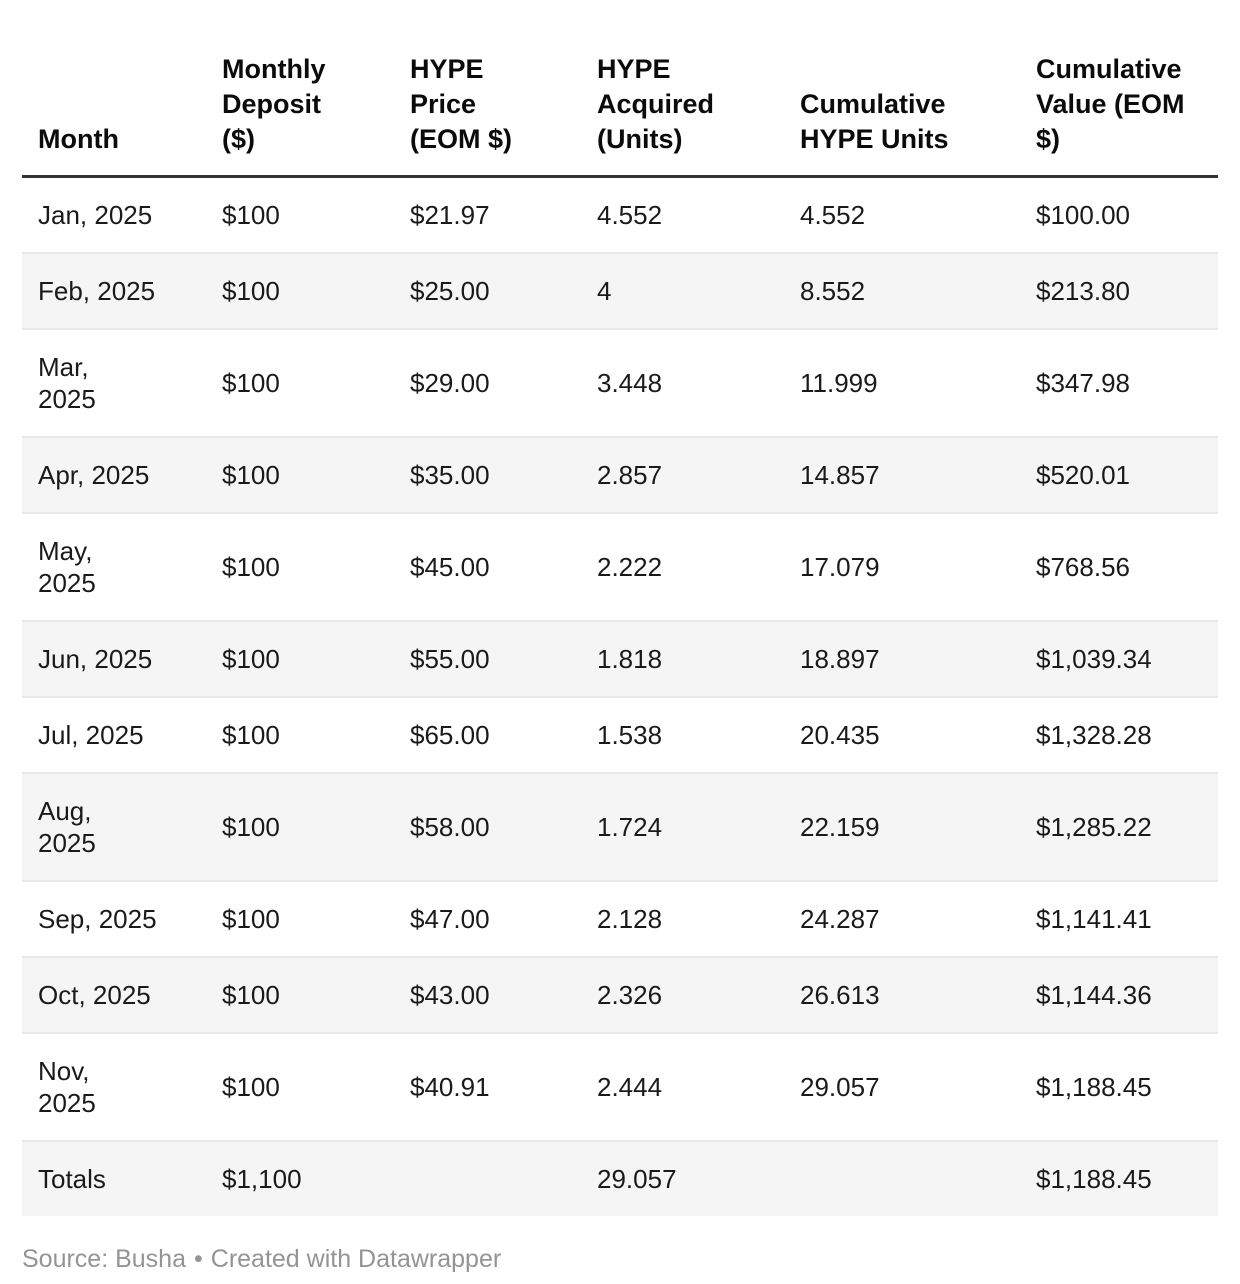  What do you see at coordinates (450, 383) in the screenshot?
I see `cell-hype-price: $29.00` at bounding box center [450, 383].